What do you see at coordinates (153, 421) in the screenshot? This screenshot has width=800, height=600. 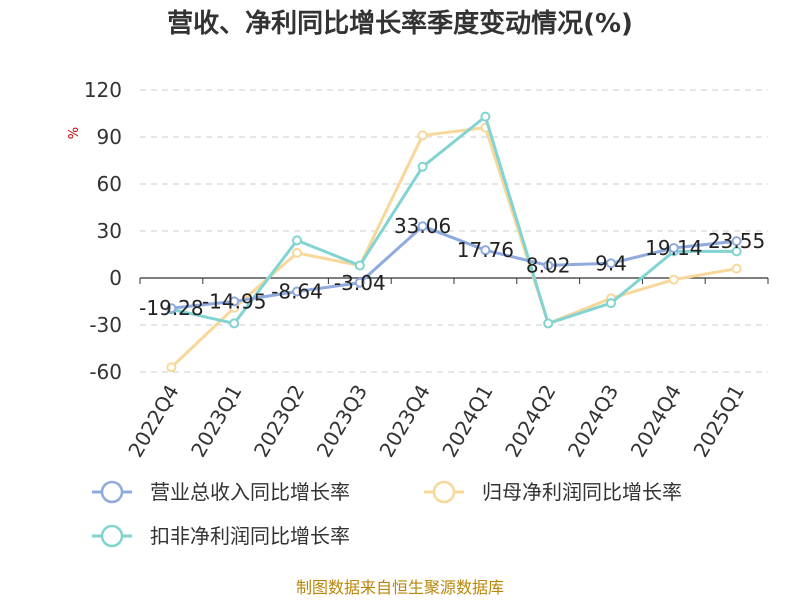 I see `x-tick-label: 2022Q4` at bounding box center [153, 421].